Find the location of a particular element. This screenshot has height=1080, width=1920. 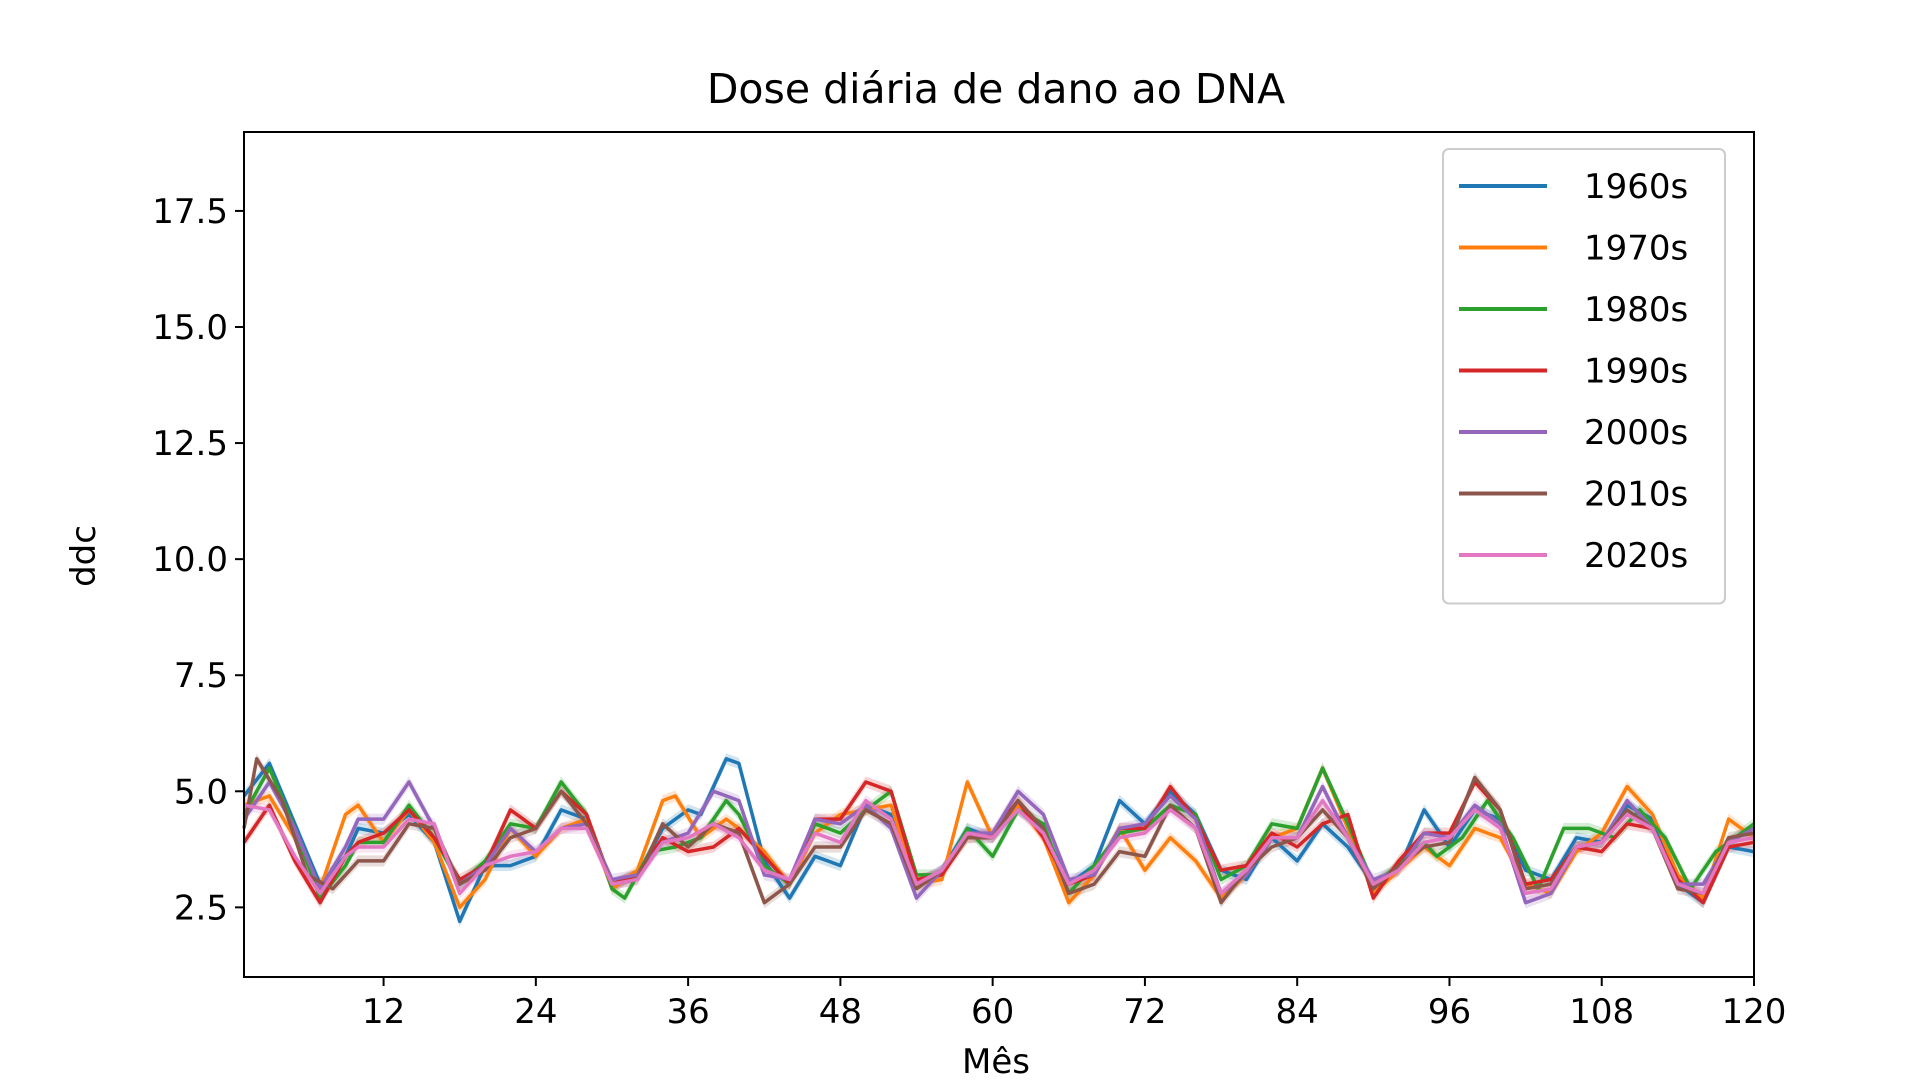

x-tick-label: 12 is located at coordinates (383, 1012).